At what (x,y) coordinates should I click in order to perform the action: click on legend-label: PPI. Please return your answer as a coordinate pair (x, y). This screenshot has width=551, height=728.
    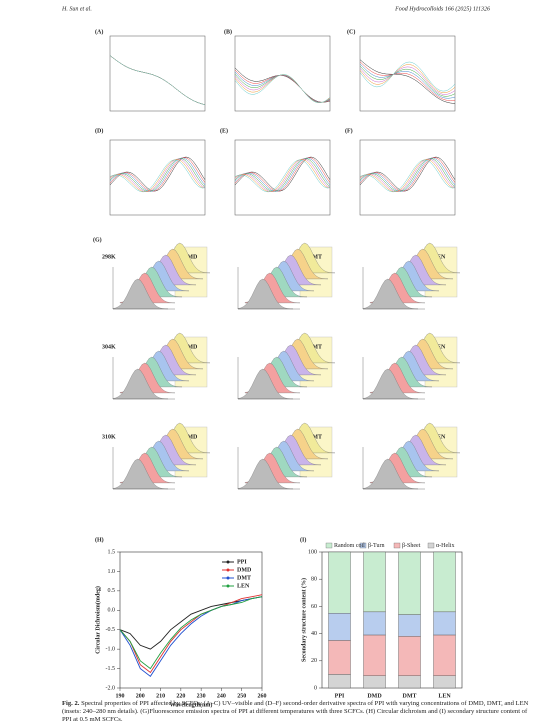
    Looking at the image, I should click on (242, 562).